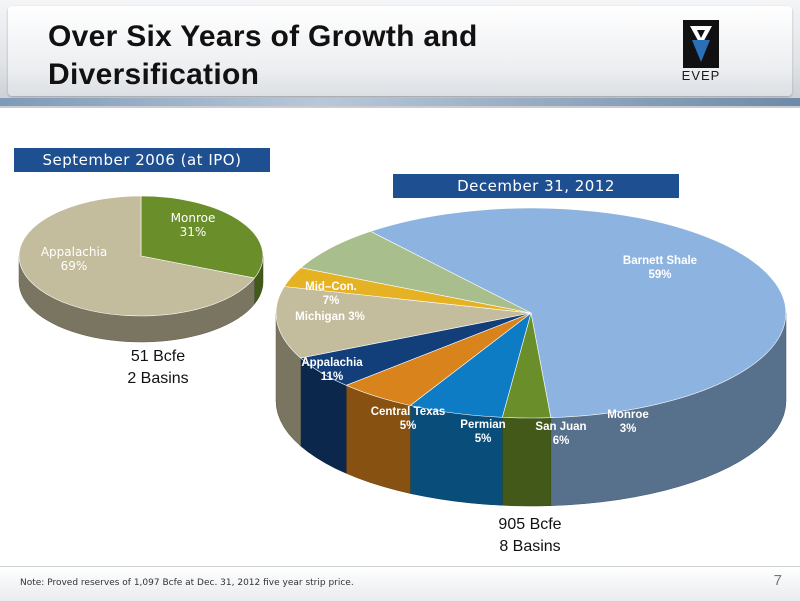 This screenshot has height=601, width=800. Describe the element at coordinates (530, 524) in the screenshot. I see `pie-2-caption-line-1: 905 Bcfe` at that location.